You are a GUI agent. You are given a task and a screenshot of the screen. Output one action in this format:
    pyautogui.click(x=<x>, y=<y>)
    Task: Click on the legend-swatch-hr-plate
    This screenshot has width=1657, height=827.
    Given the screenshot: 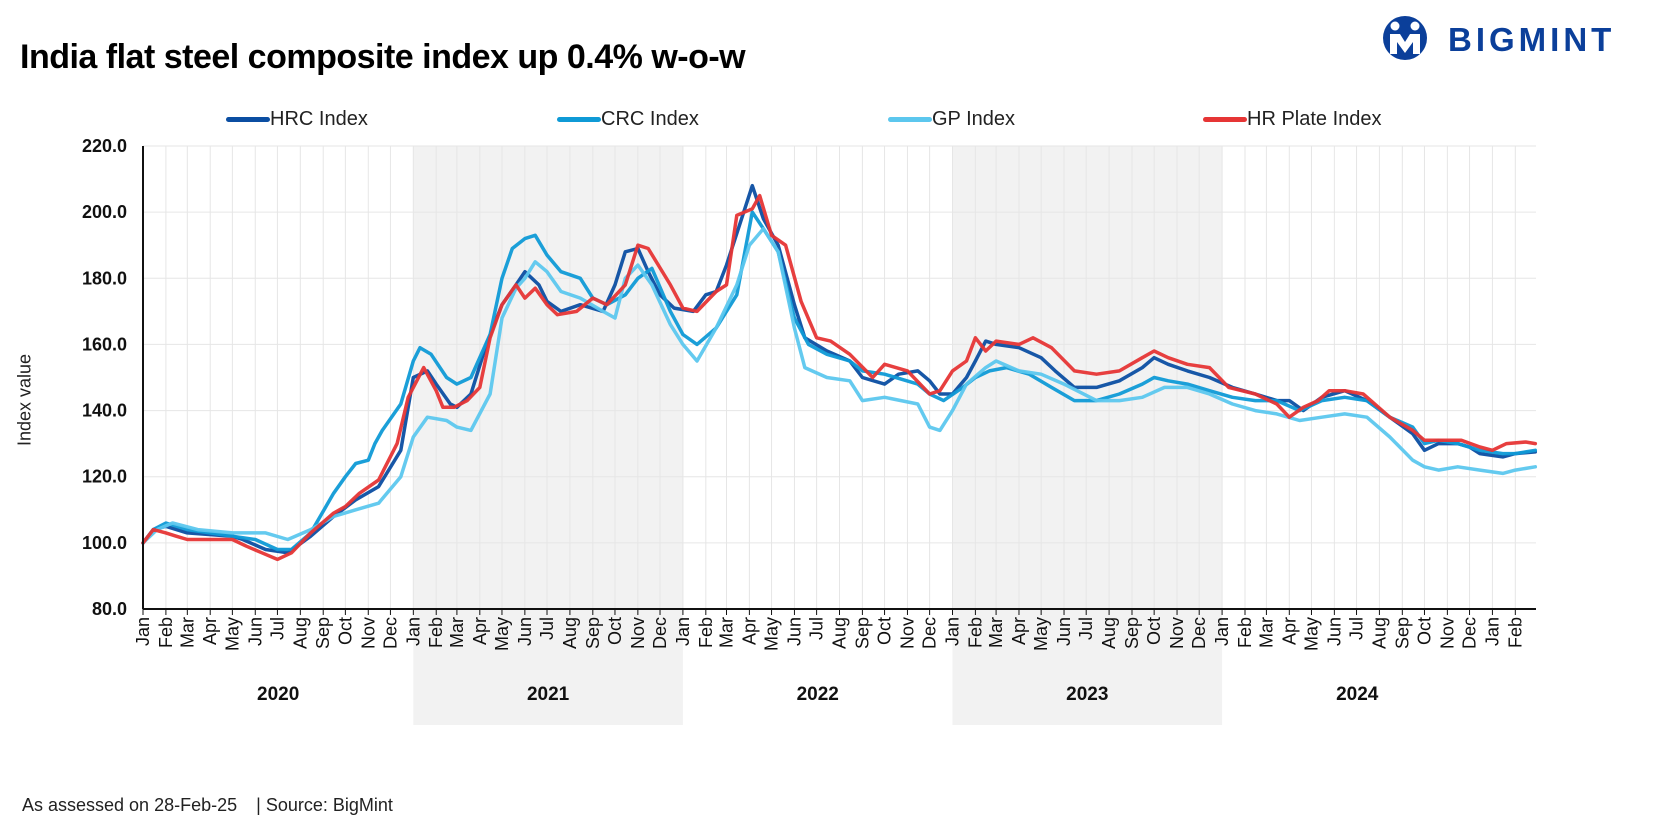 What is the action you would take?
    pyautogui.click(x=1225, y=119)
    